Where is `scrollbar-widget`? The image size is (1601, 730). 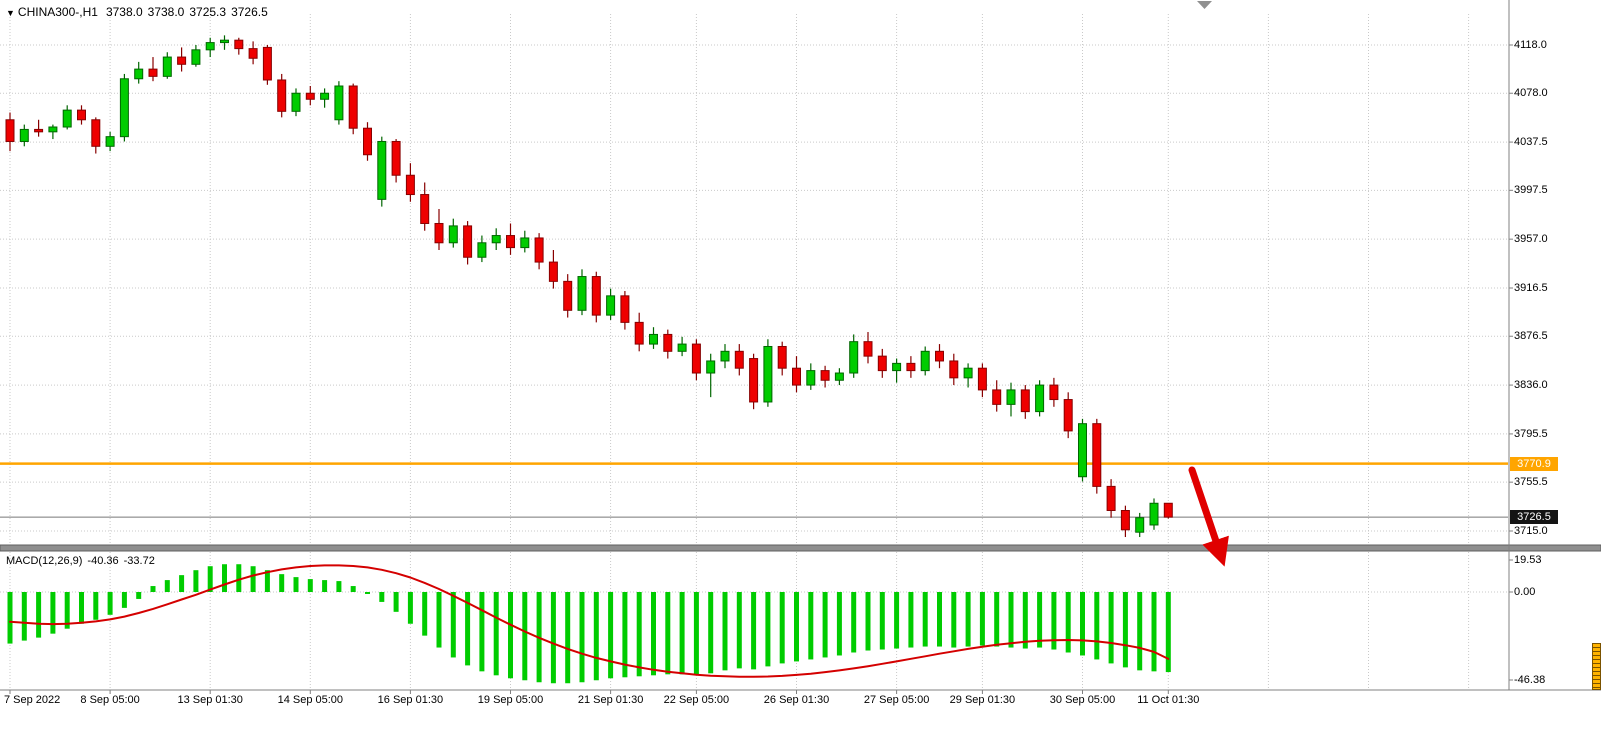 scrollbar-widget is located at coordinates (1596, 666).